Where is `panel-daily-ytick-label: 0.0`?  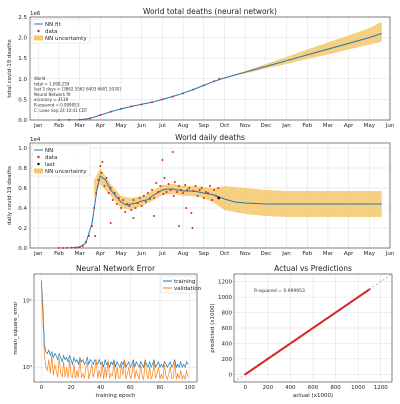 panel-daily-ytick-label: 0.0 is located at coordinates (22, 249).